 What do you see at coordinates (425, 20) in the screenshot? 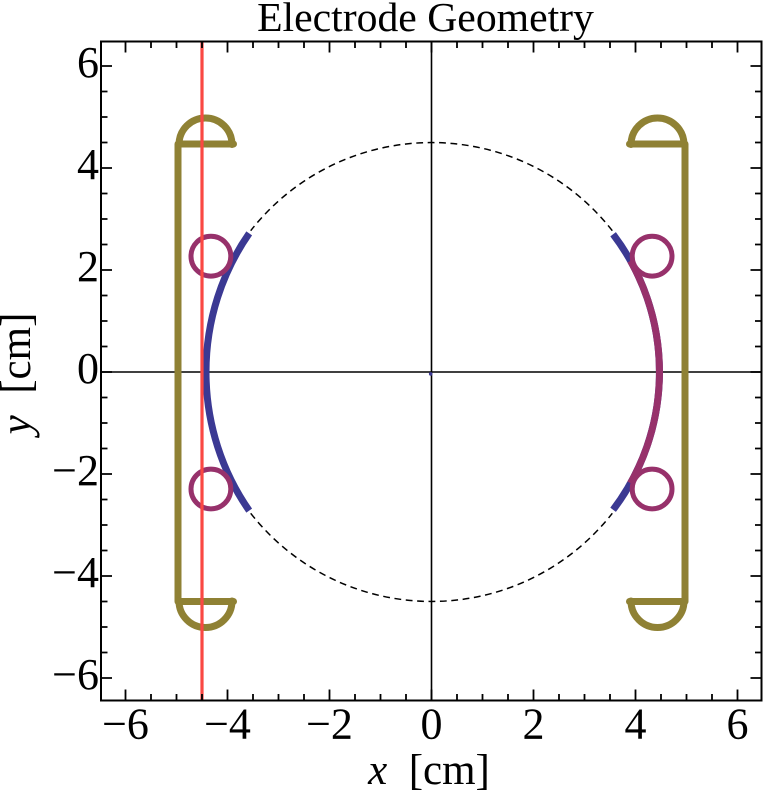
I see `svg-text: Electrode Geometry` at bounding box center [425, 20].